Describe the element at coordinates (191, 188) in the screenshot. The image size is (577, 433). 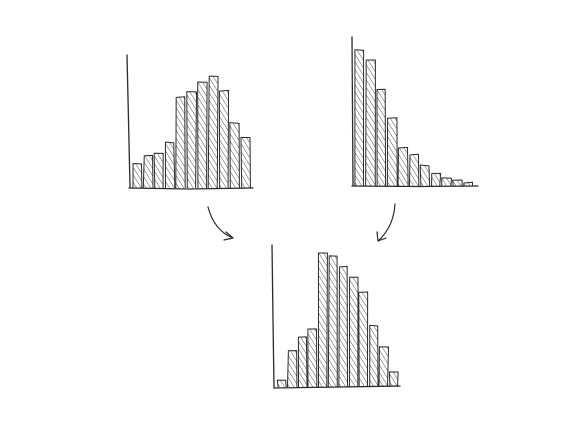
I see `chart-left-x-axis` at that location.